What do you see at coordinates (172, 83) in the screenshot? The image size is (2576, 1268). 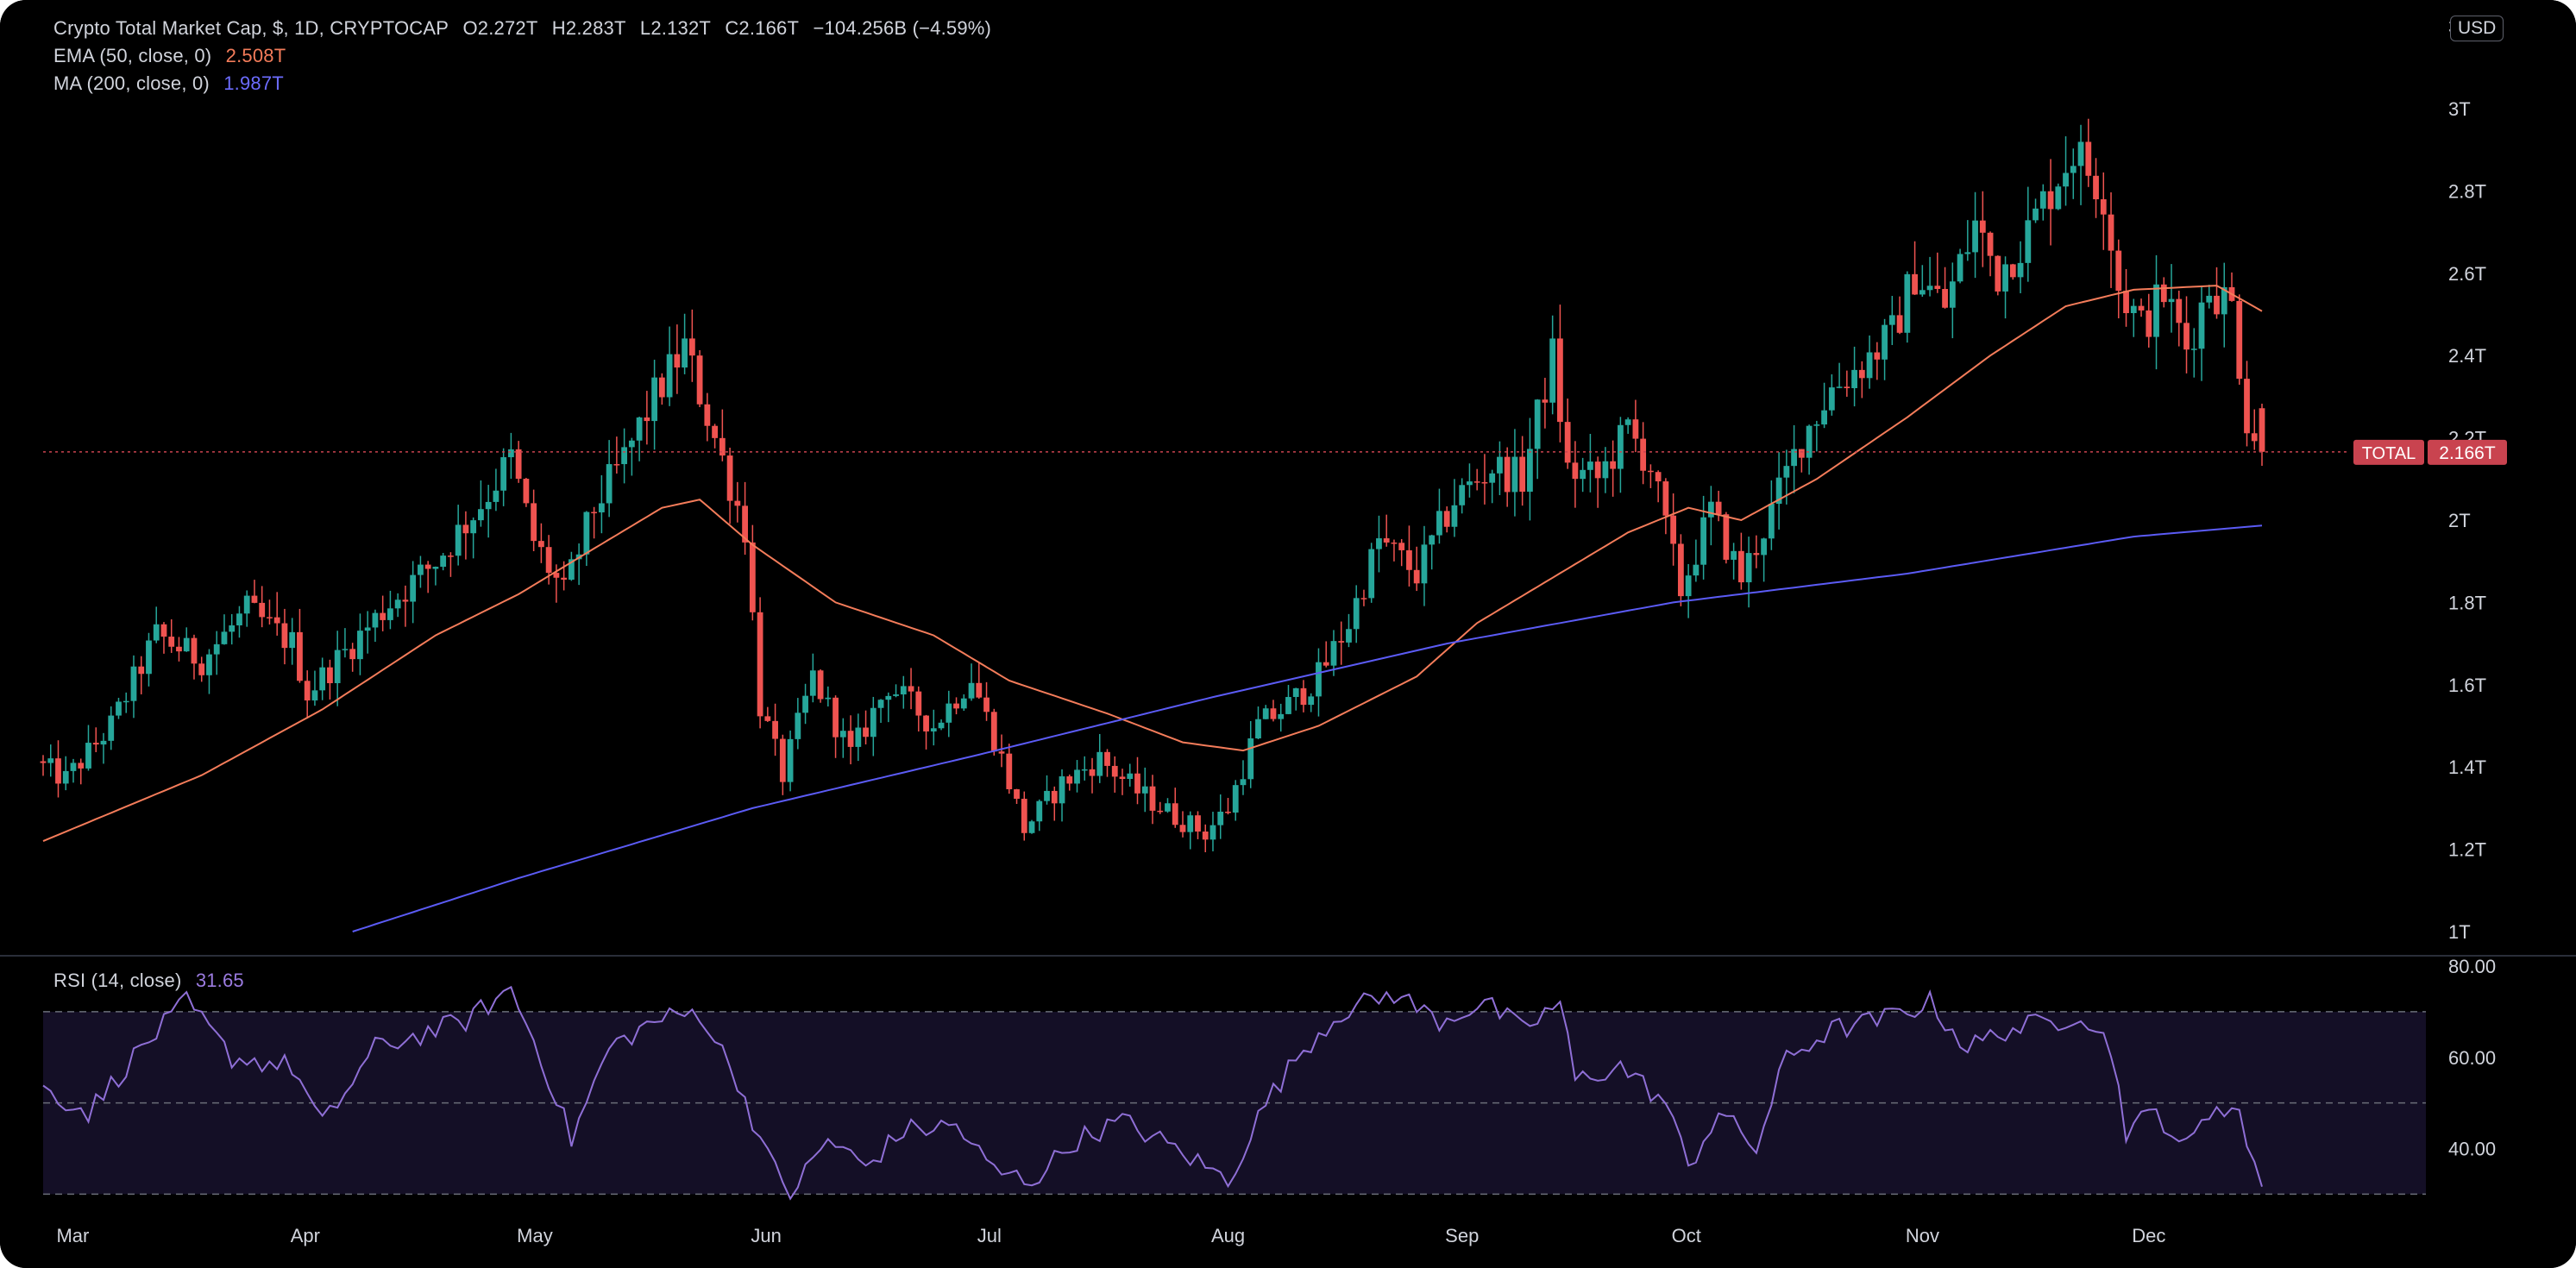 I see `legend-ma-row: MA (200, close, 0) 1.987T` at bounding box center [172, 83].